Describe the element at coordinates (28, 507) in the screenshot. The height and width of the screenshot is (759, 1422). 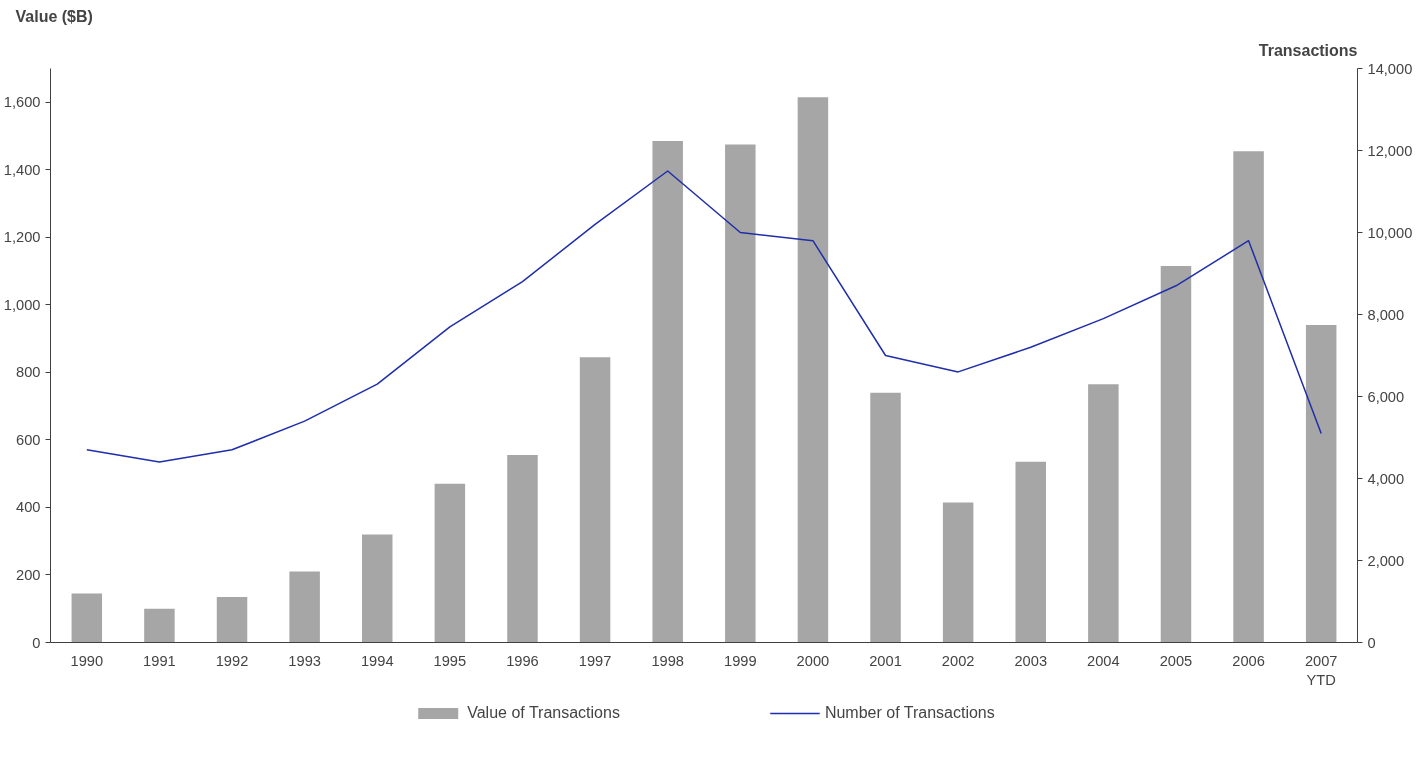
I see `y-tick-label: 400` at that location.